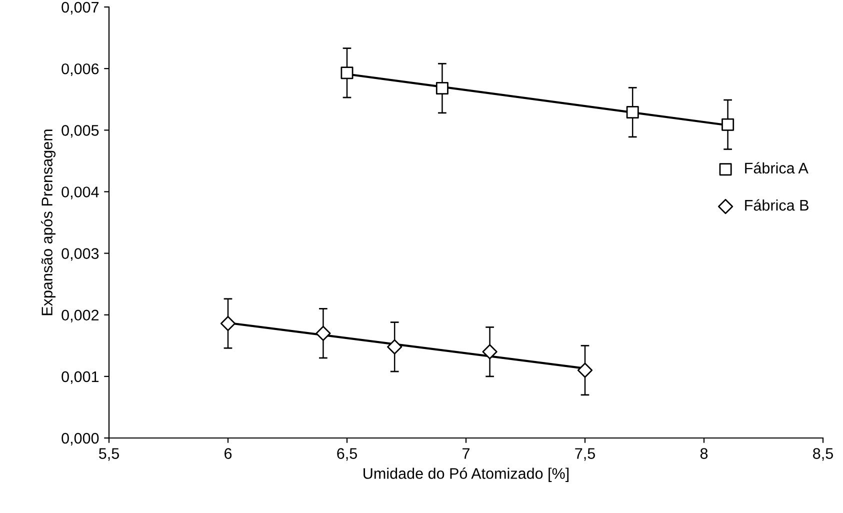 The width and height of the screenshot is (843, 513). Describe the element at coordinates (585, 454) in the screenshot. I see `x-tick-label: 7,5` at that location.